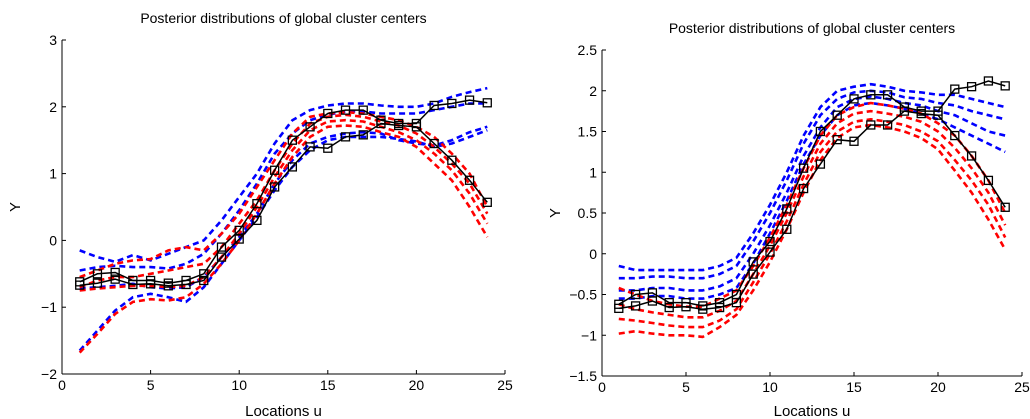 The image size is (1030, 419). What do you see at coordinates (555, 213) in the screenshot?
I see `y-axis-label: Y` at bounding box center [555, 213].